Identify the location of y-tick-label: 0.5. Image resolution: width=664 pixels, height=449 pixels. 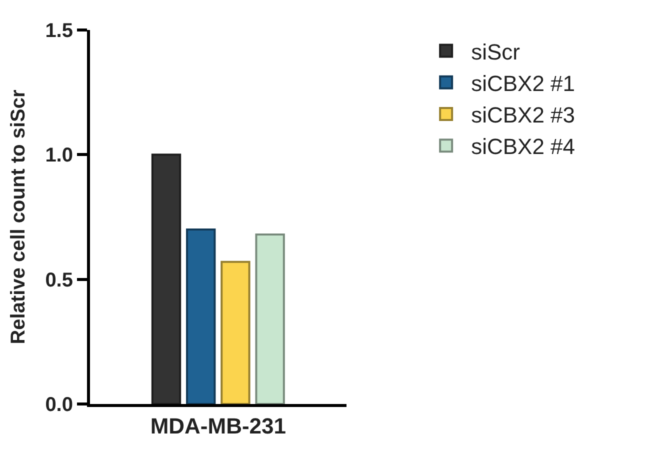
(59, 280).